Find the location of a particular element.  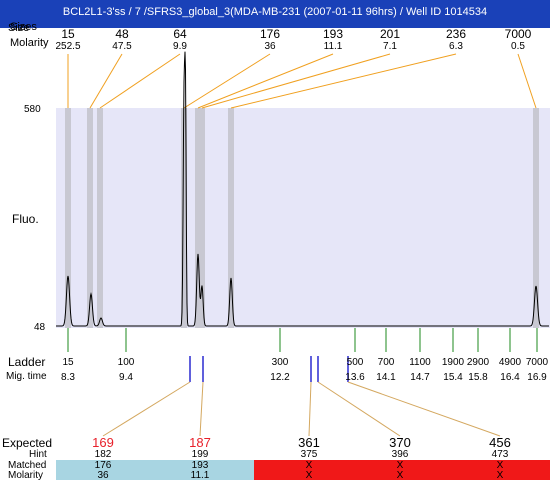

hint-value: 473 is located at coordinates (500, 454).